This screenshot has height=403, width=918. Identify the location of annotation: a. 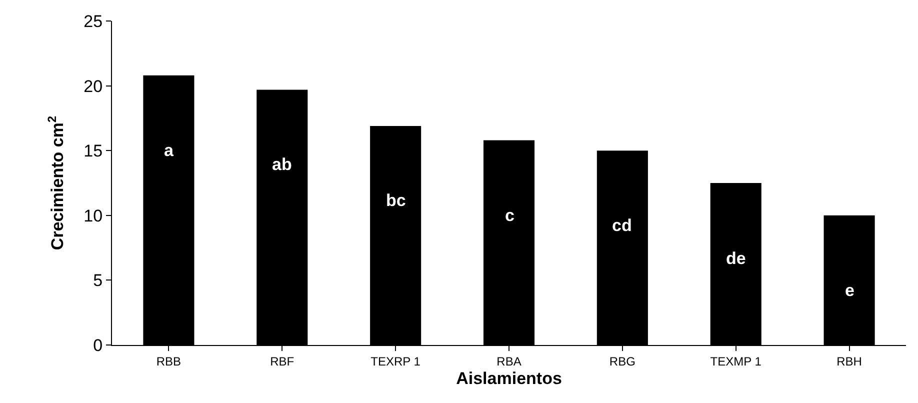
(169, 150).